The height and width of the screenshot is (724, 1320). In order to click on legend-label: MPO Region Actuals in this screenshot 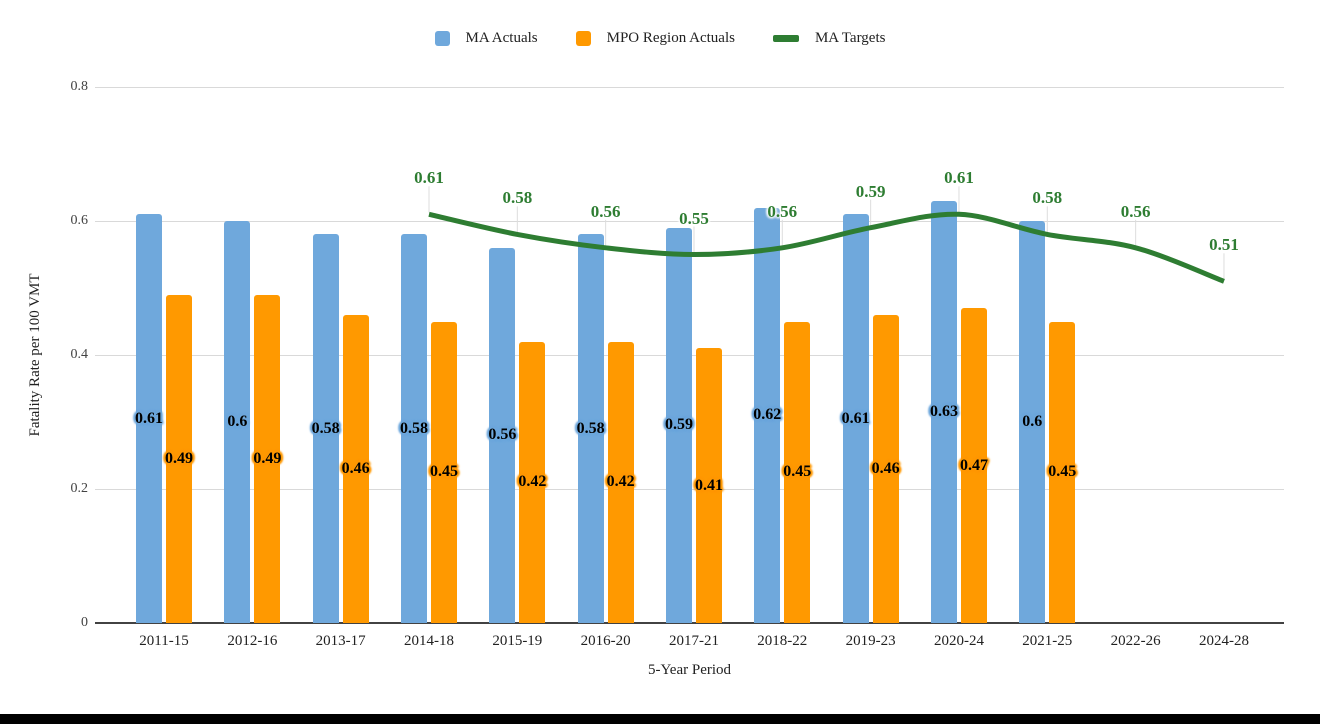, I will do `click(670, 38)`.